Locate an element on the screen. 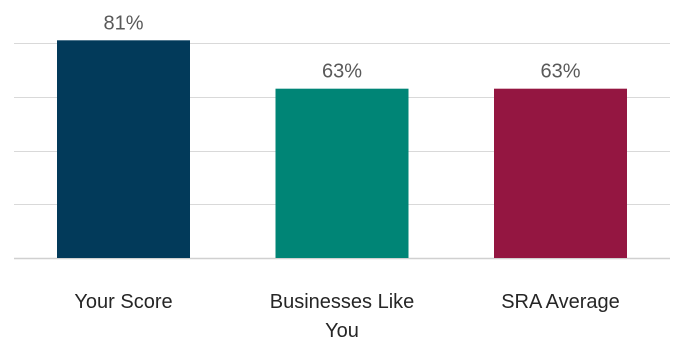 This screenshot has width=674, height=344. category-labels: Your Score Businesses Like You SRA Average is located at coordinates (346, 316).